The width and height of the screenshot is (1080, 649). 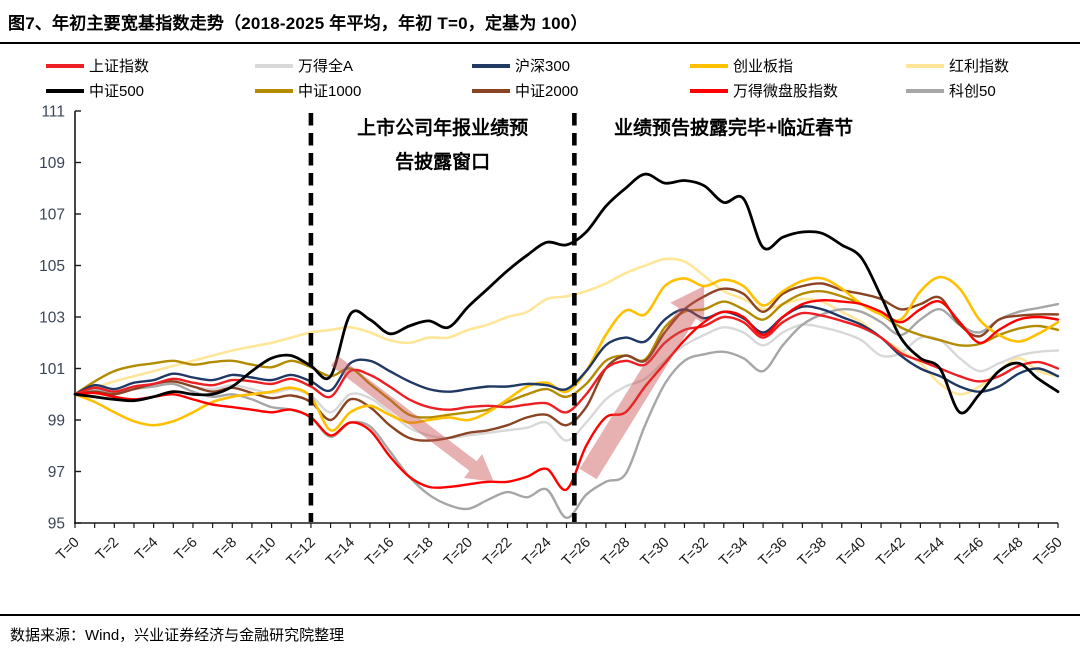 What do you see at coordinates (812, 552) in the screenshot?
I see `x-tick-label: T=38` at bounding box center [812, 552].